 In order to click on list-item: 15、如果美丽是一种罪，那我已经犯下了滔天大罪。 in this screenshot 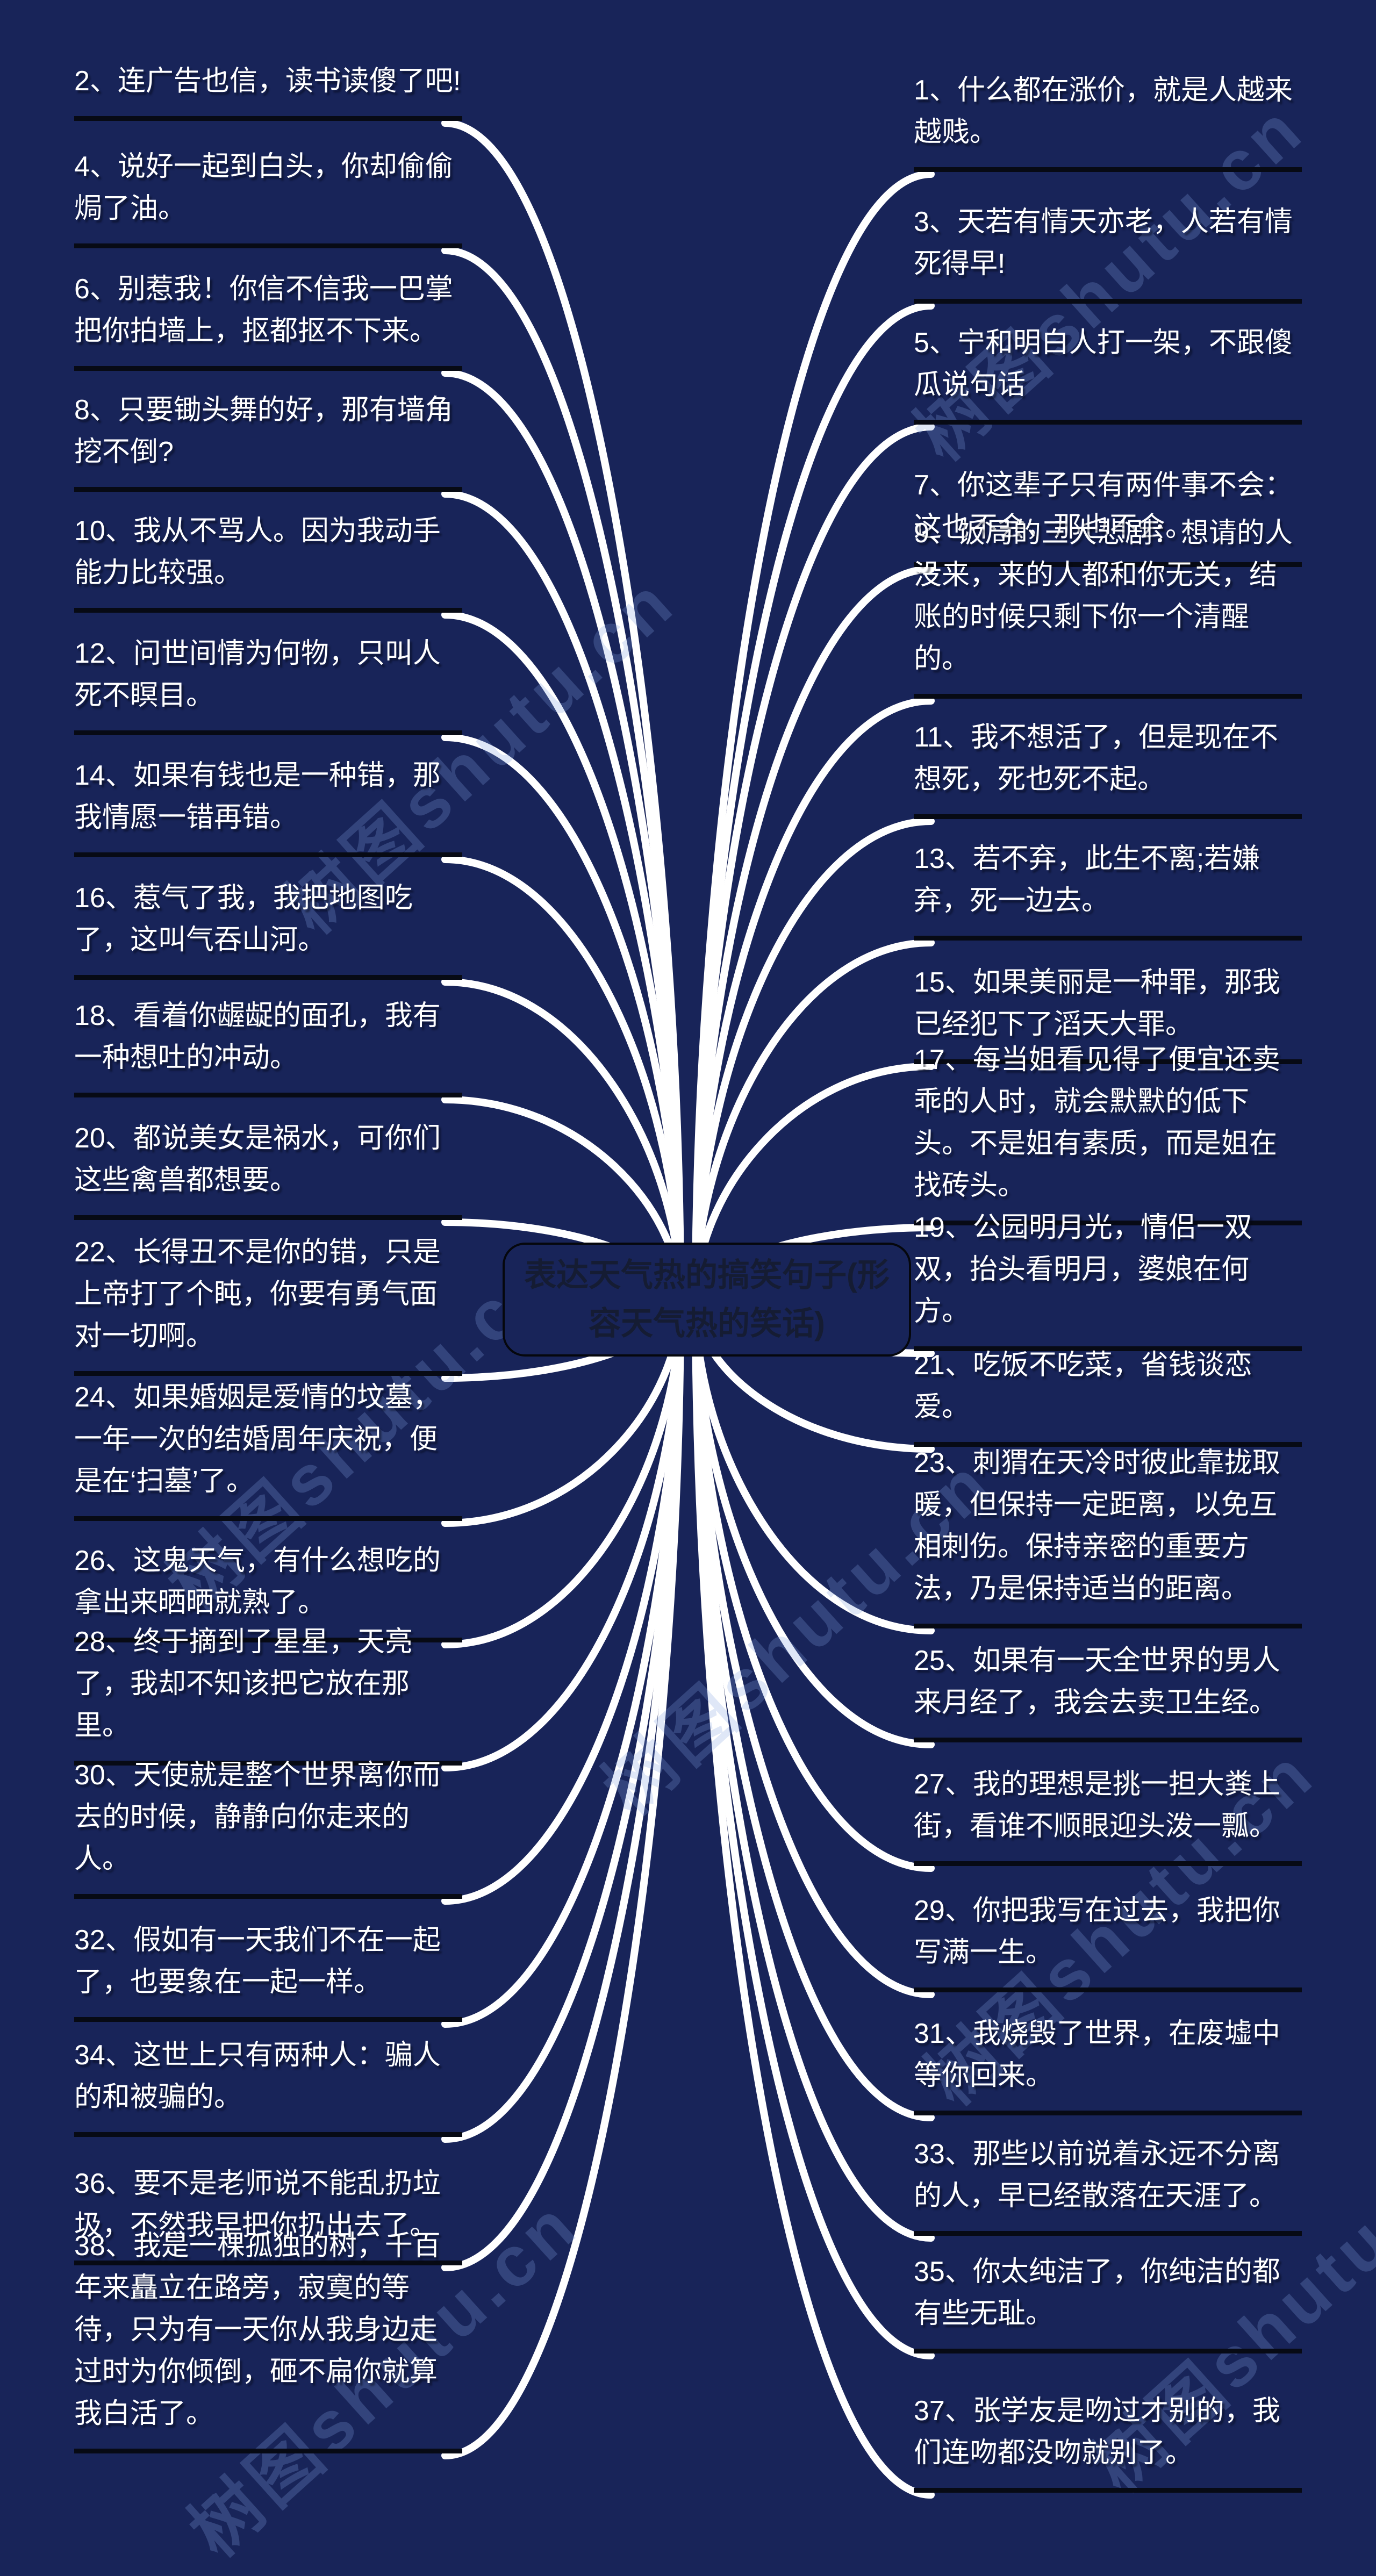, I will do `click(1108, 1012)`.